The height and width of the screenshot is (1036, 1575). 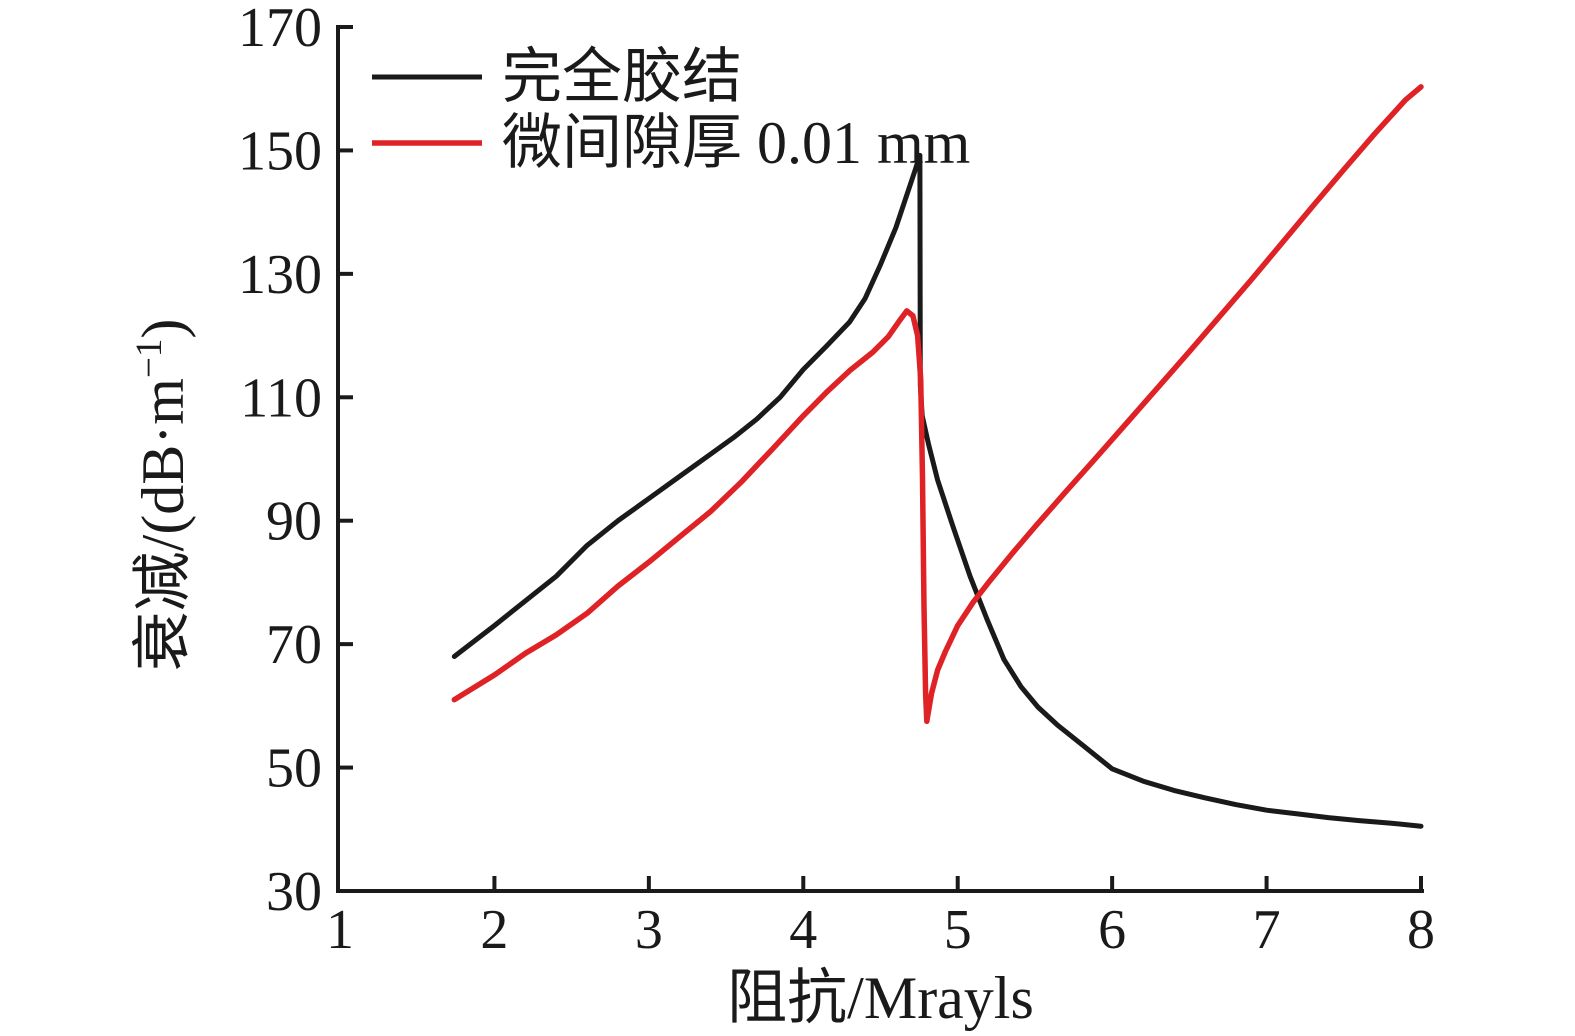 I want to click on legend-label: 微间隙厚 0.01 mm, so click(x=736, y=143).